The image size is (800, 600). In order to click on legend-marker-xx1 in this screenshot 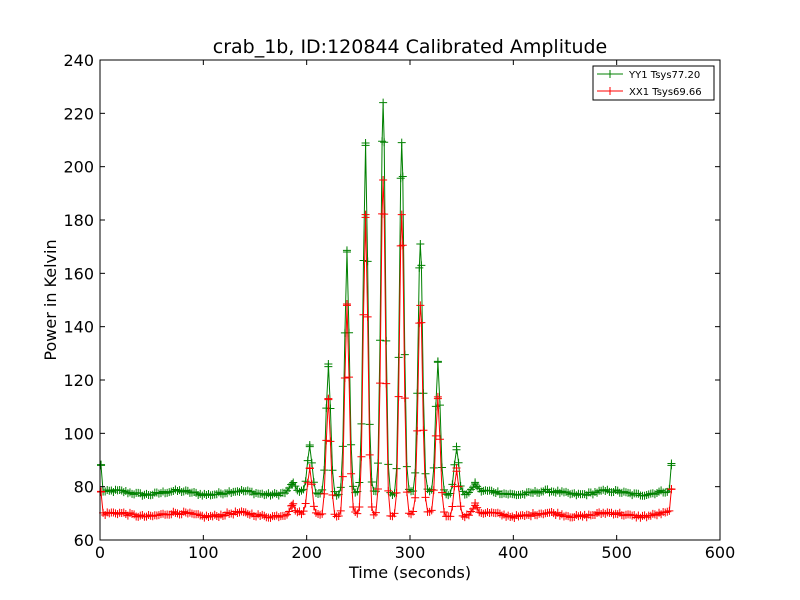, I will do `click(610, 91)`.